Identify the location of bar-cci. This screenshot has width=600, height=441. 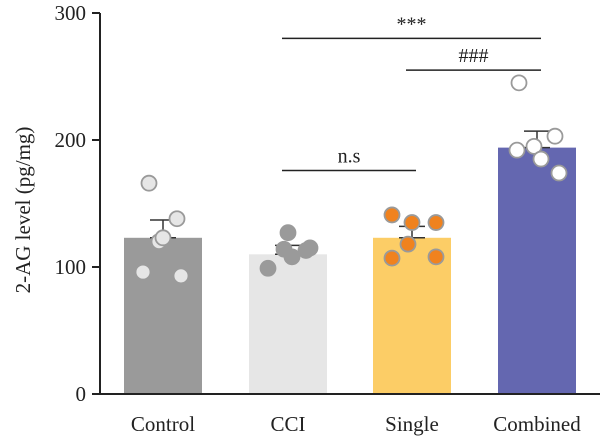
(288, 324).